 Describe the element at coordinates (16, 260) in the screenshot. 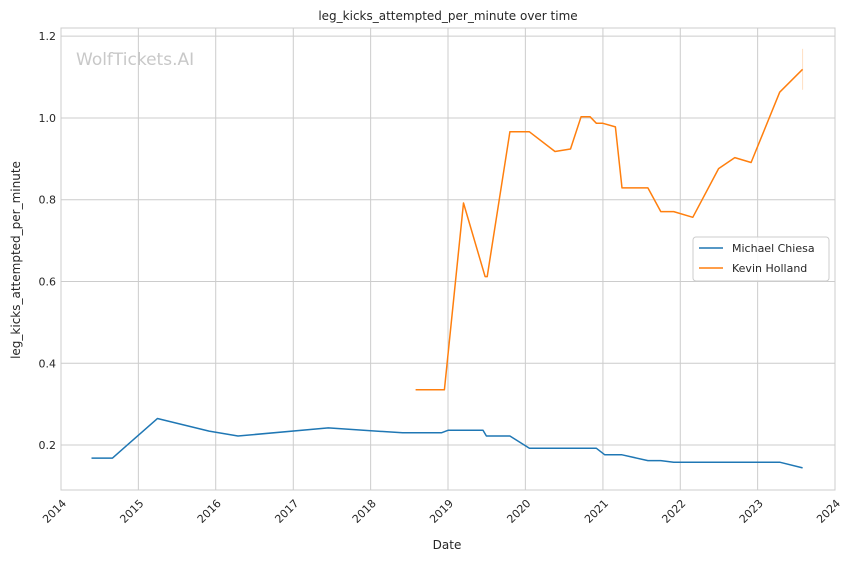

I see `y-axis-title: leg_kicks_attempted_per_minute` at that location.